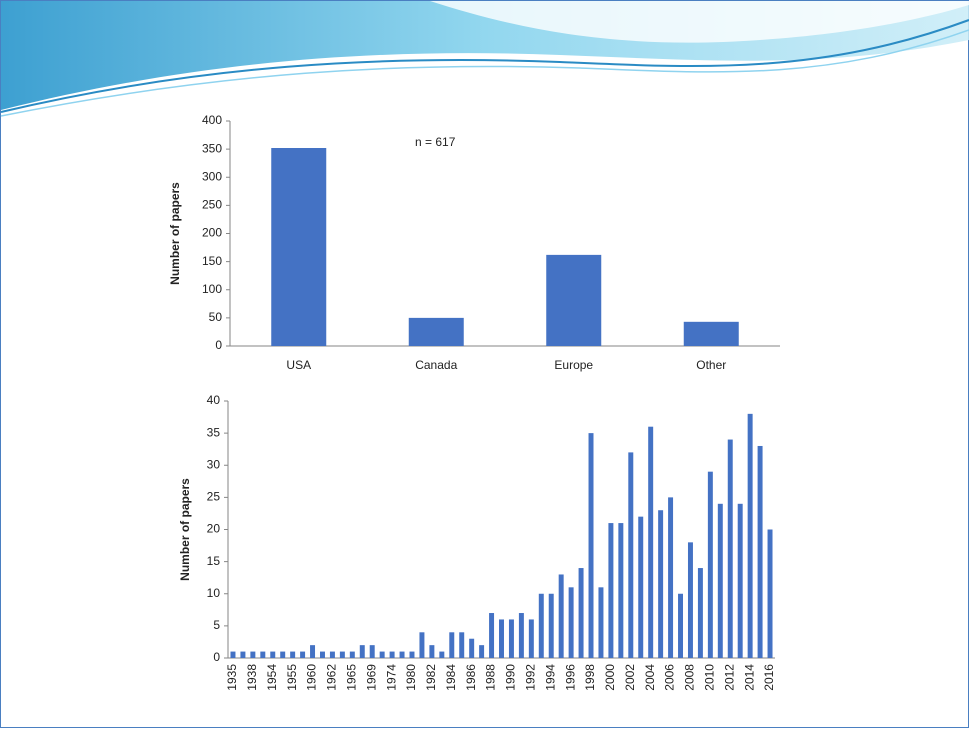  Describe the element at coordinates (212, 289) in the screenshot. I see `y-tick-label: 100` at that location.